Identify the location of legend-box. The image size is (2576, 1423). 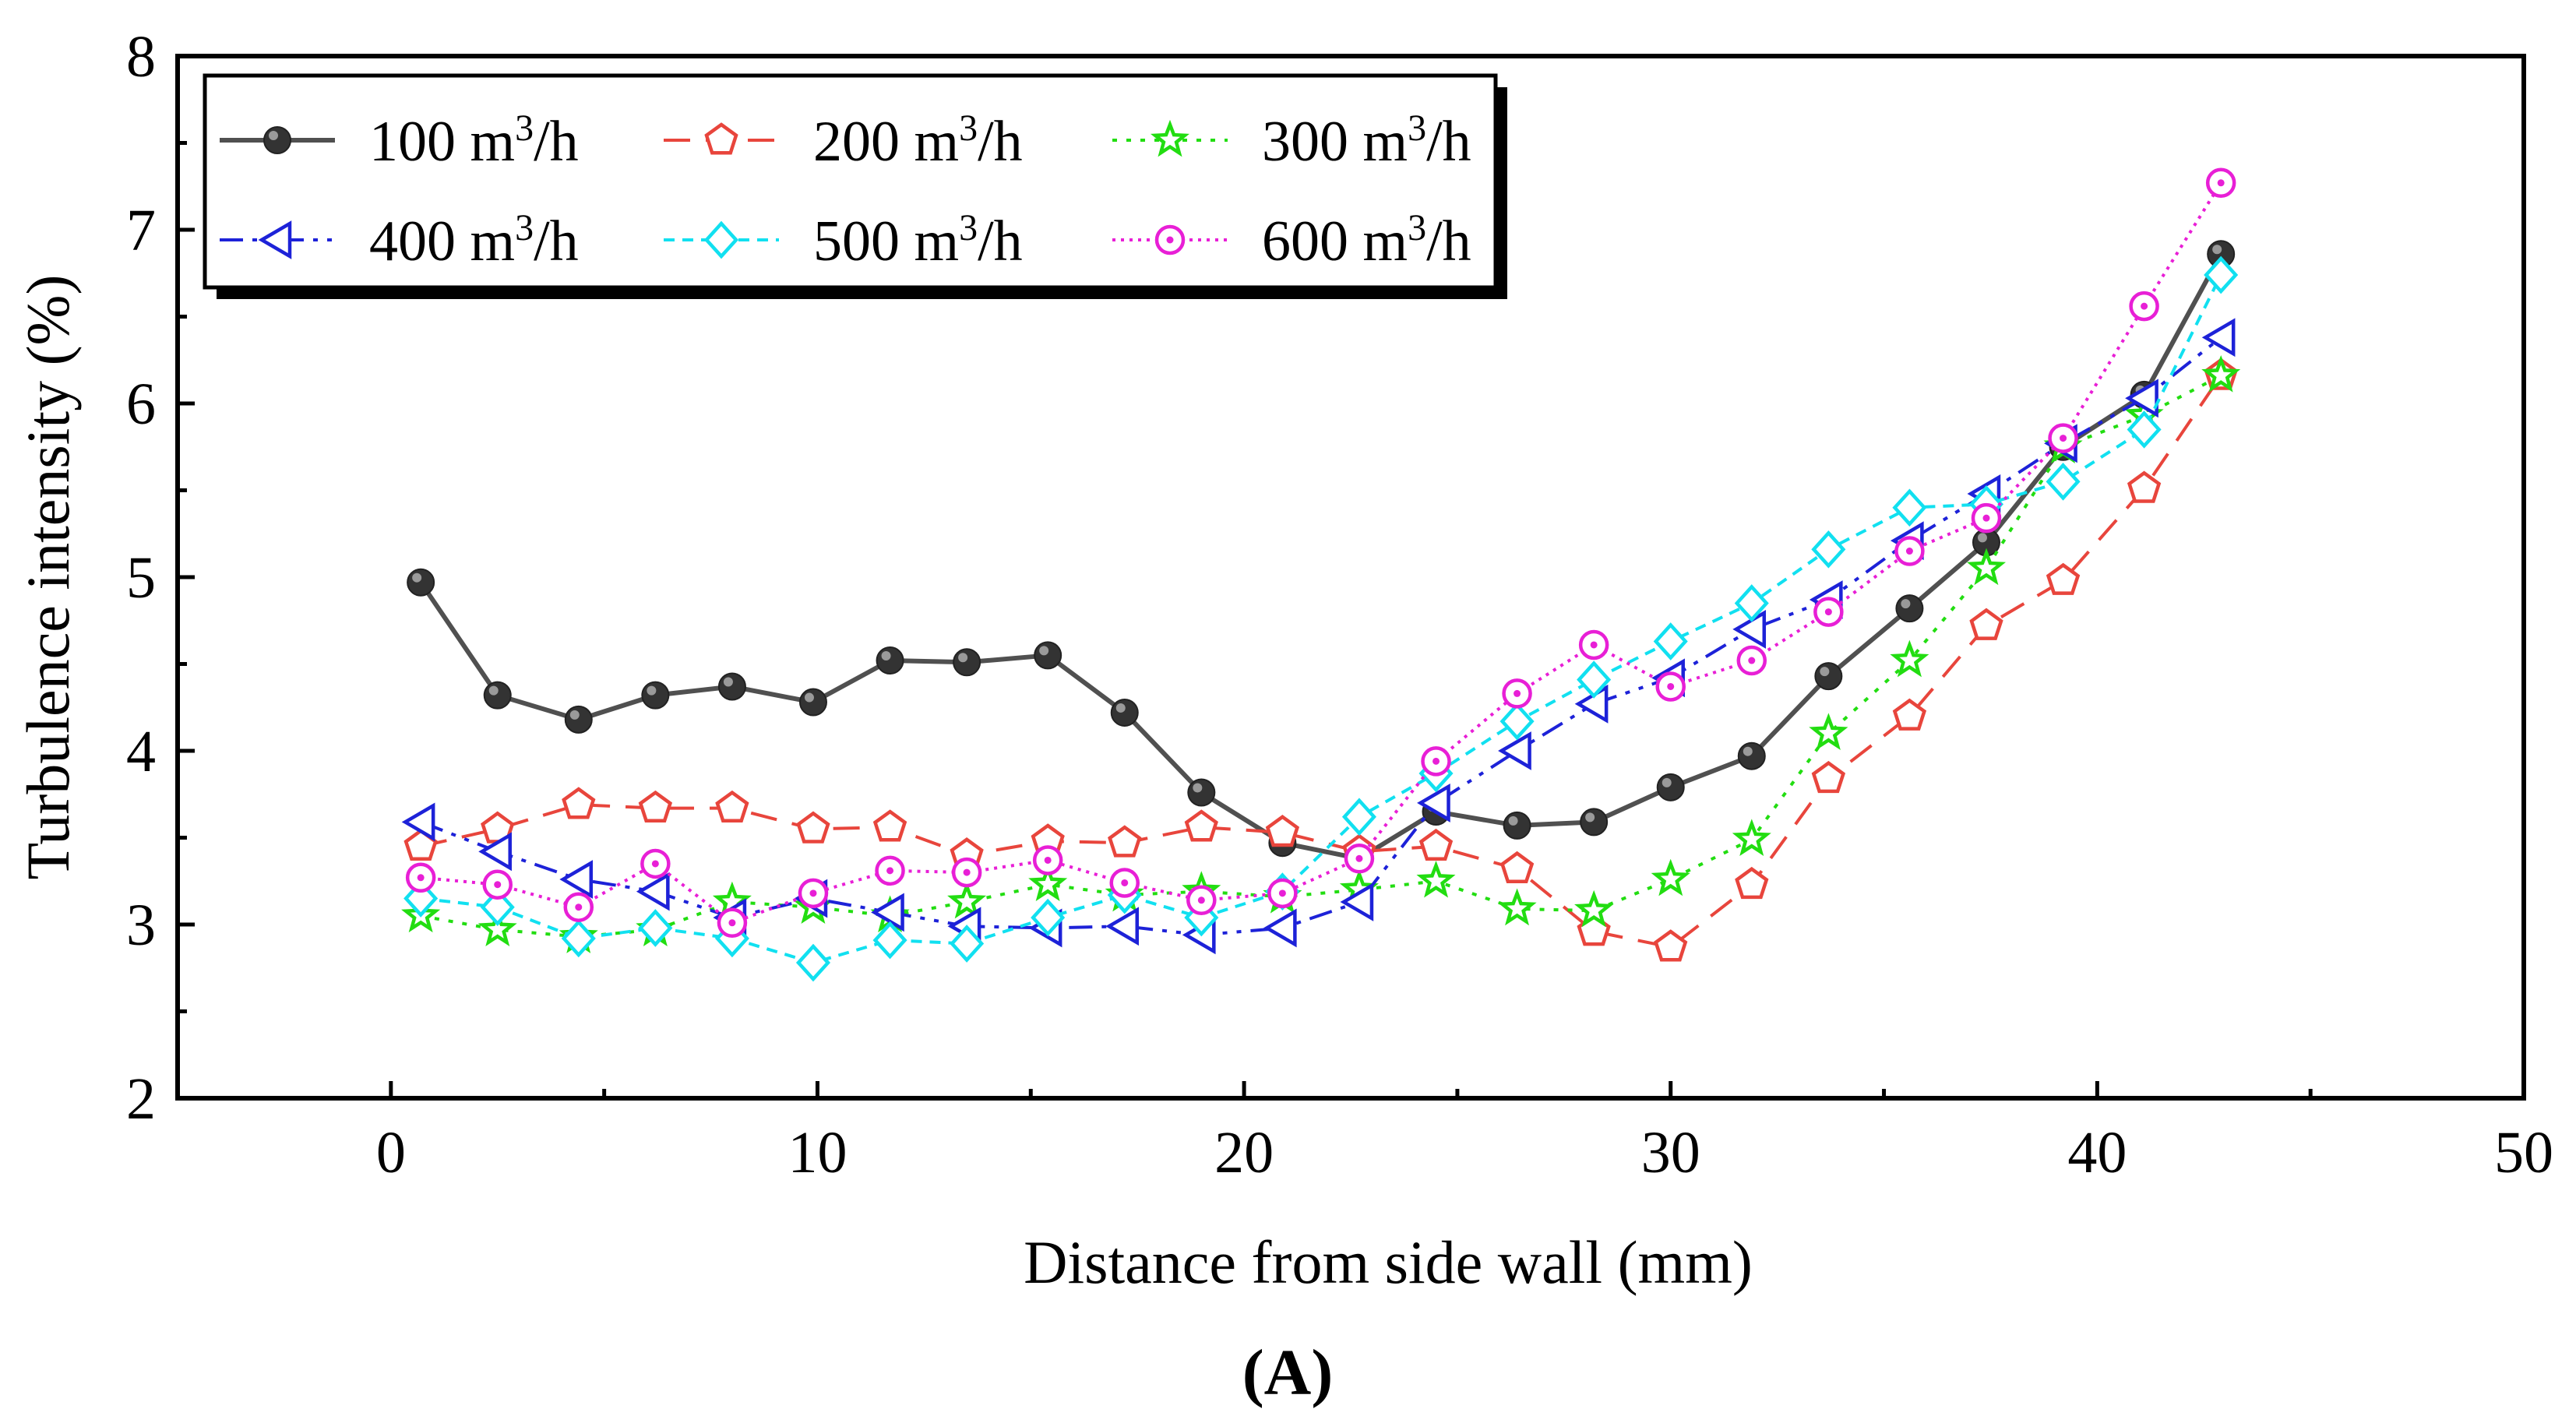
(851, 181).